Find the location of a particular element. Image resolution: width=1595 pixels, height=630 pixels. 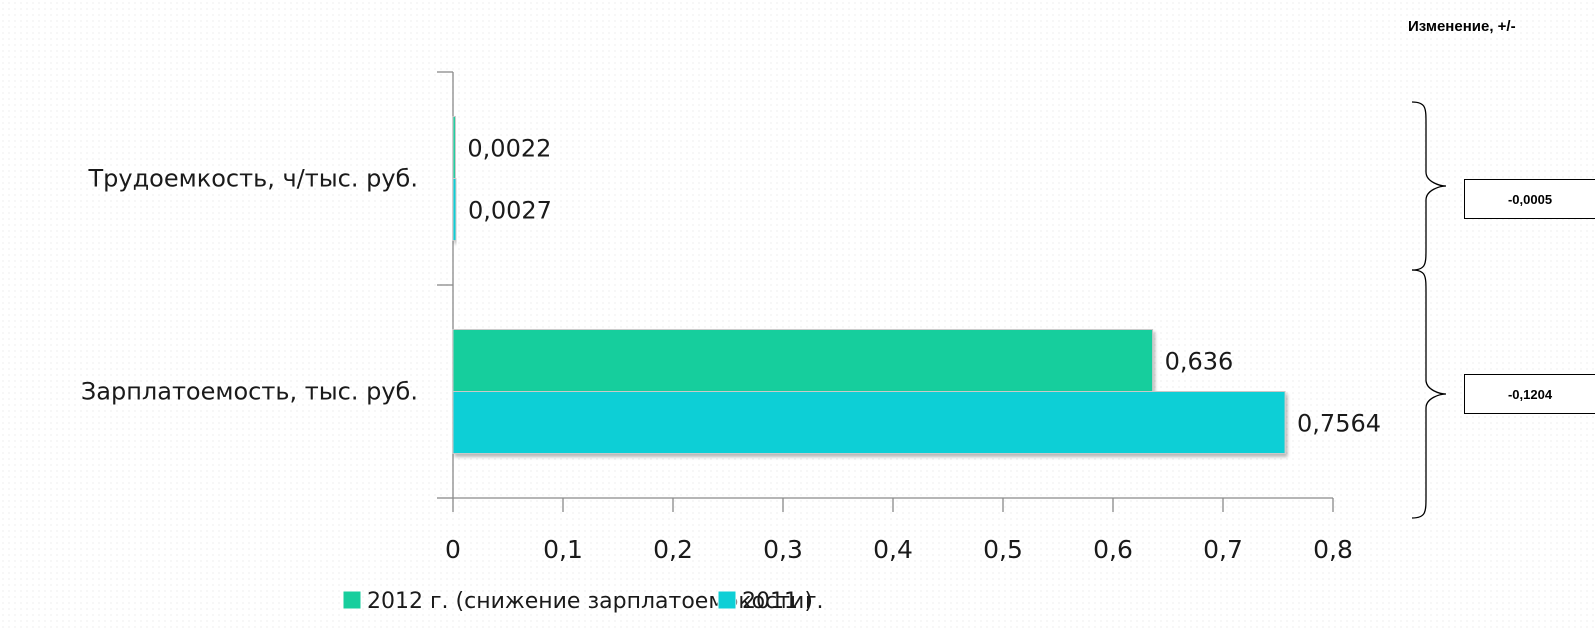

x-tick-label: 0,7 is located at coordinates (1223, 549).